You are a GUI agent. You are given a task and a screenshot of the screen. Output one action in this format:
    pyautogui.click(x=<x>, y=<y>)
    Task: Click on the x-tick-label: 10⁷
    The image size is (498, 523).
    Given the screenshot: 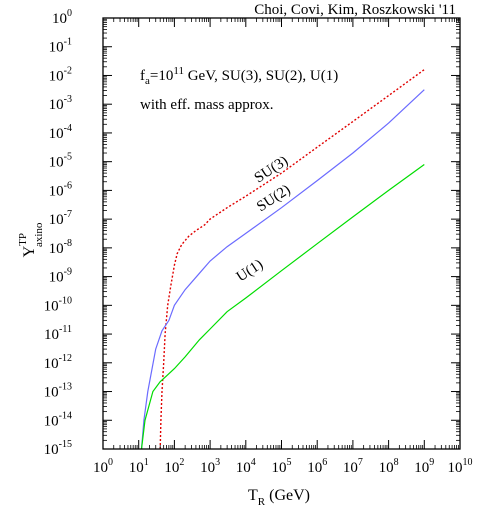 What is the action you would take?
    pyautogui.click(x=353, y=466)
    